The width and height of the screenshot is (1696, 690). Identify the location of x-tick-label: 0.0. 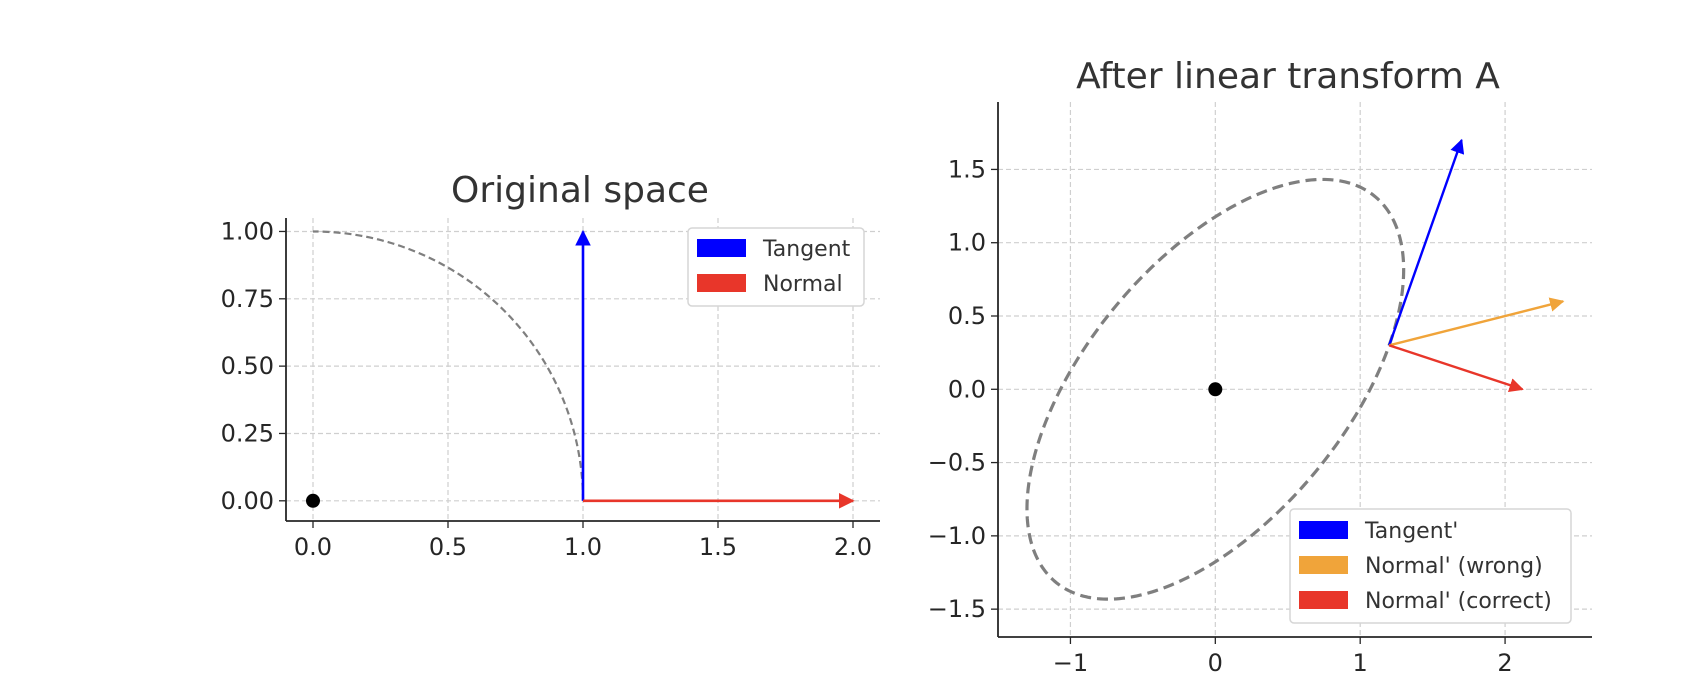
(313, 547).